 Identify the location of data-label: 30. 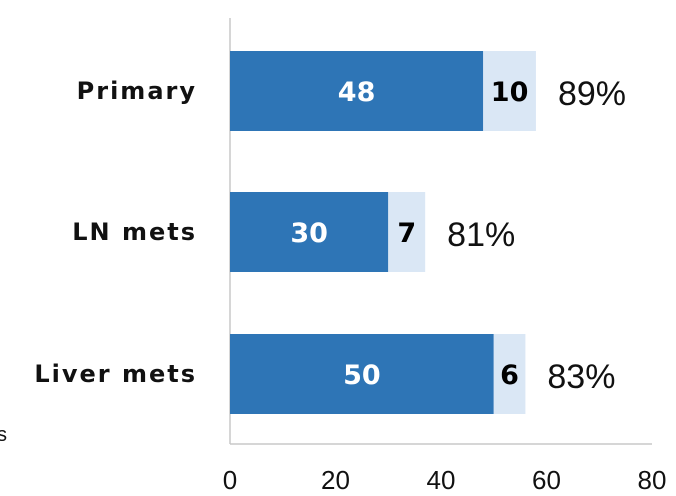
(309, 233).